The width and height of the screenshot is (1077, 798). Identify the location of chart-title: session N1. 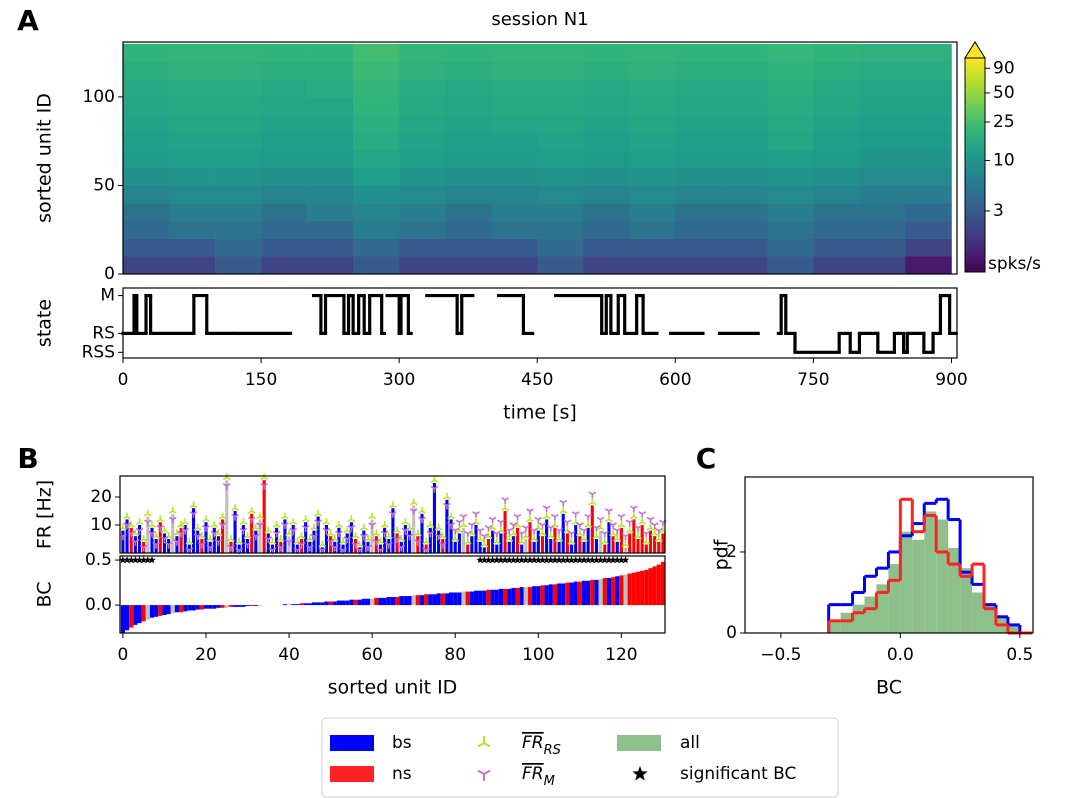
(539, 19).